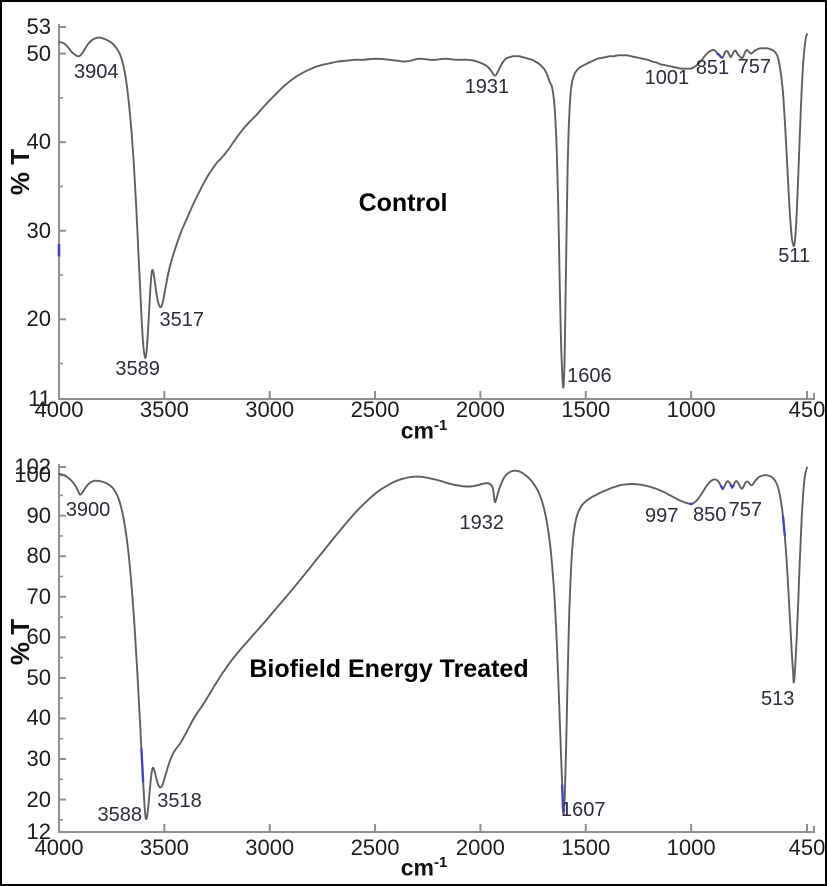 The height and width of the screenshot is (886, 827). Describe the element at coordinates (38, 556) in the screenshot. I see `y-tick-label: 80` at that location.